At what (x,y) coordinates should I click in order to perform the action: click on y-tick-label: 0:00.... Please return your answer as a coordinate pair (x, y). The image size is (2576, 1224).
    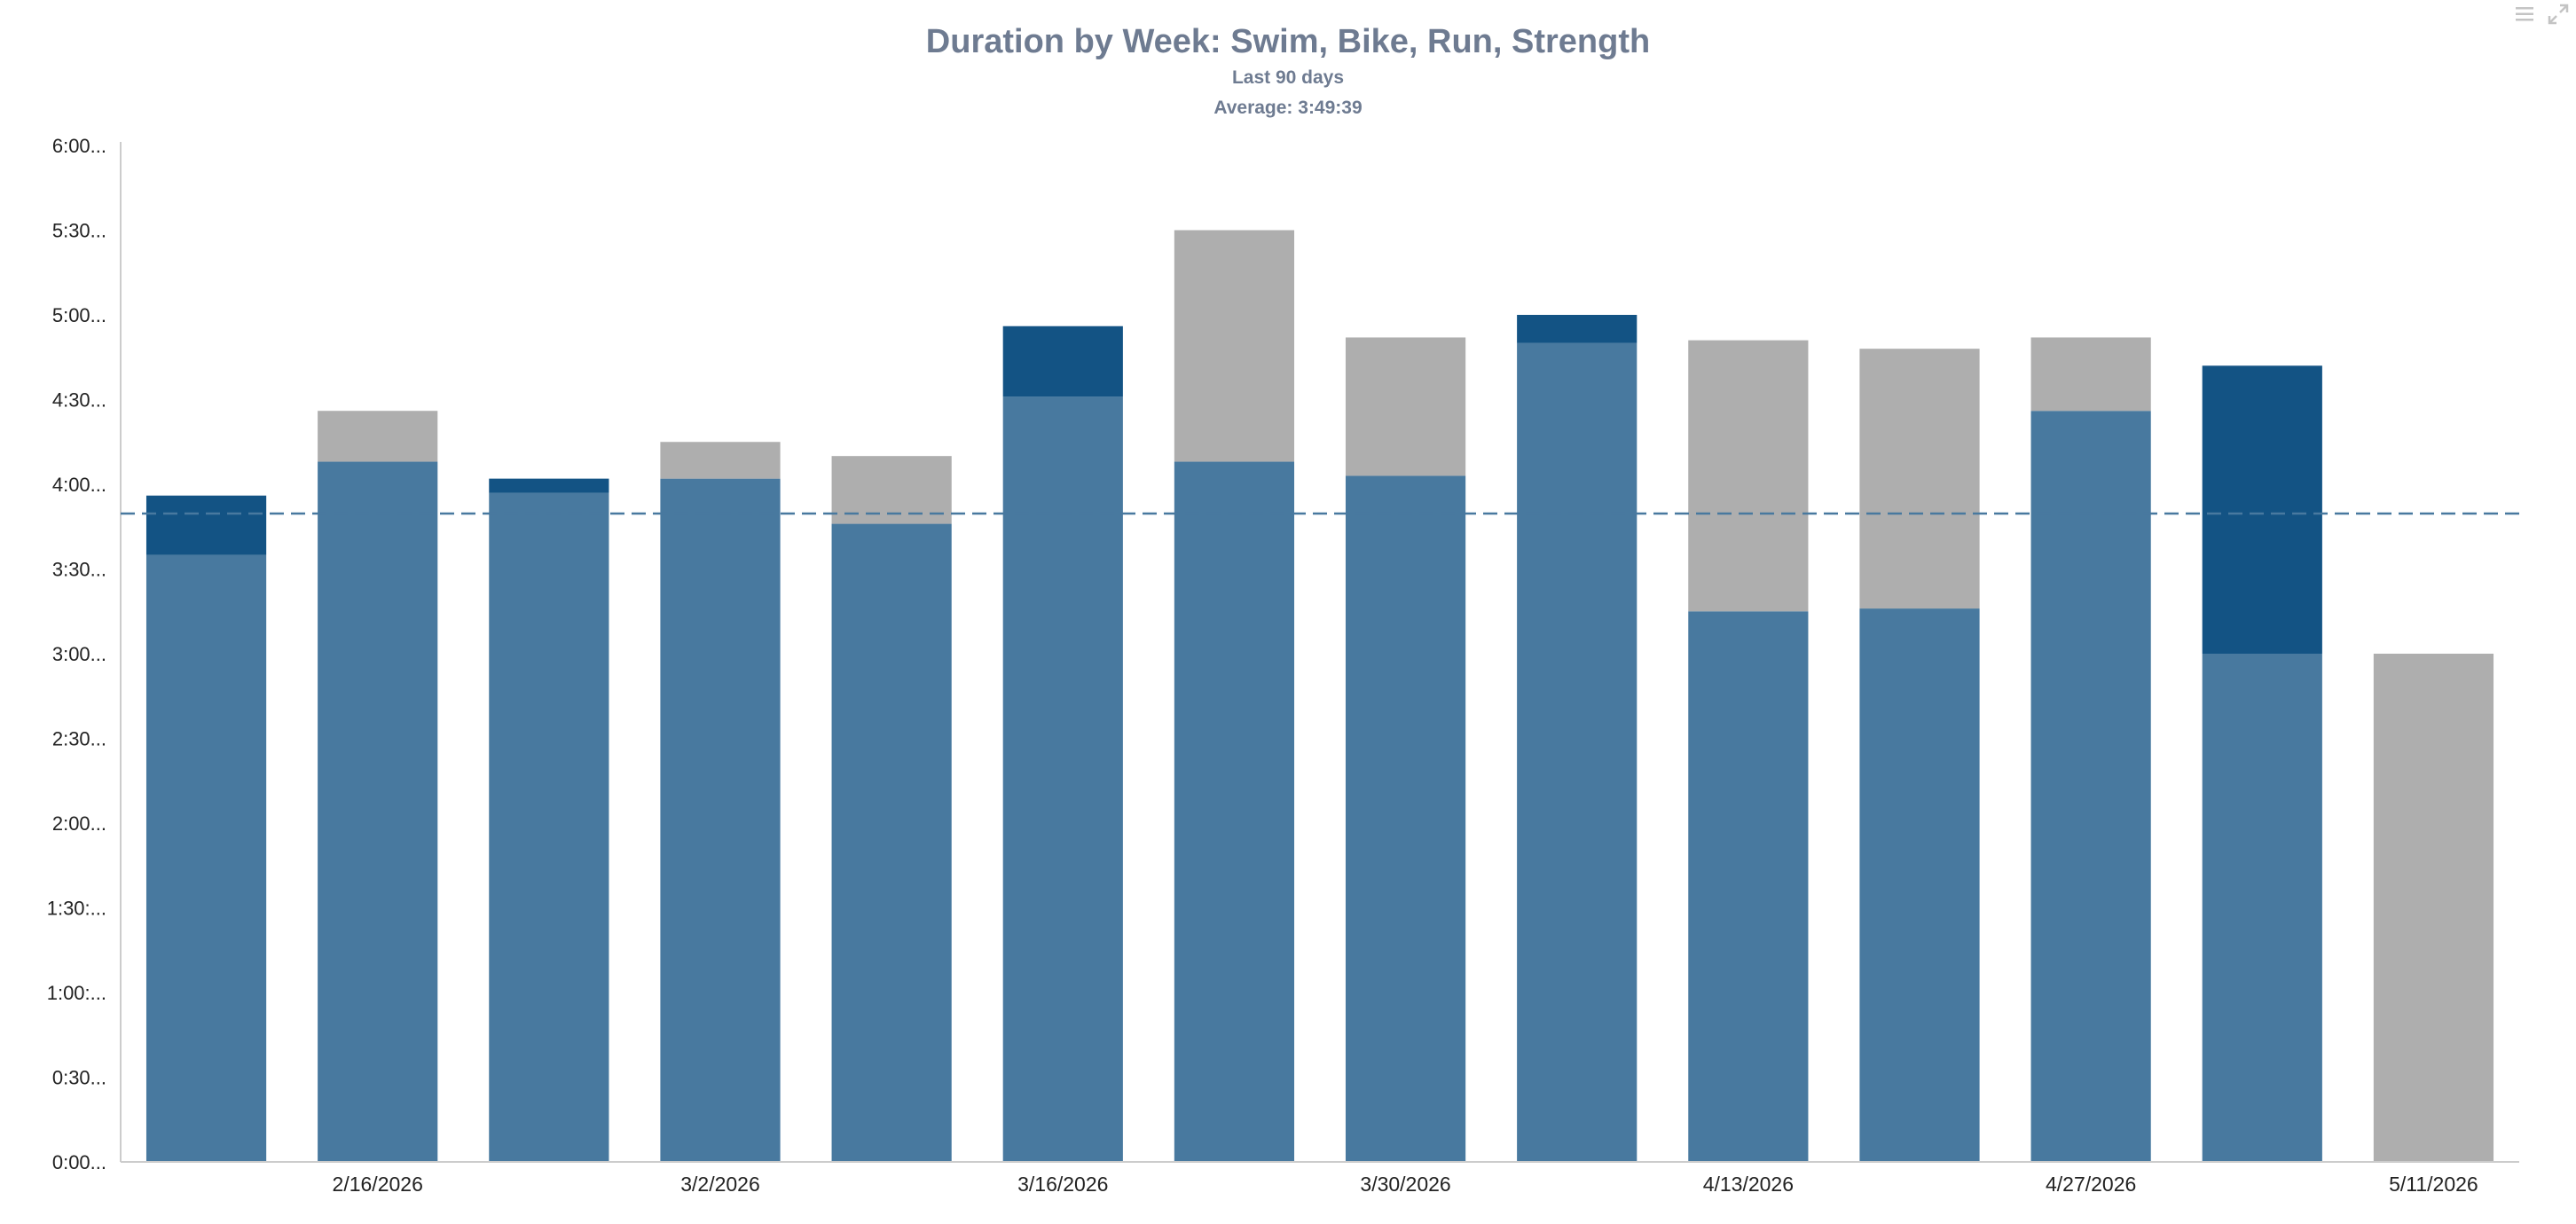
    Looking at the image, I should click on (79, 1162).